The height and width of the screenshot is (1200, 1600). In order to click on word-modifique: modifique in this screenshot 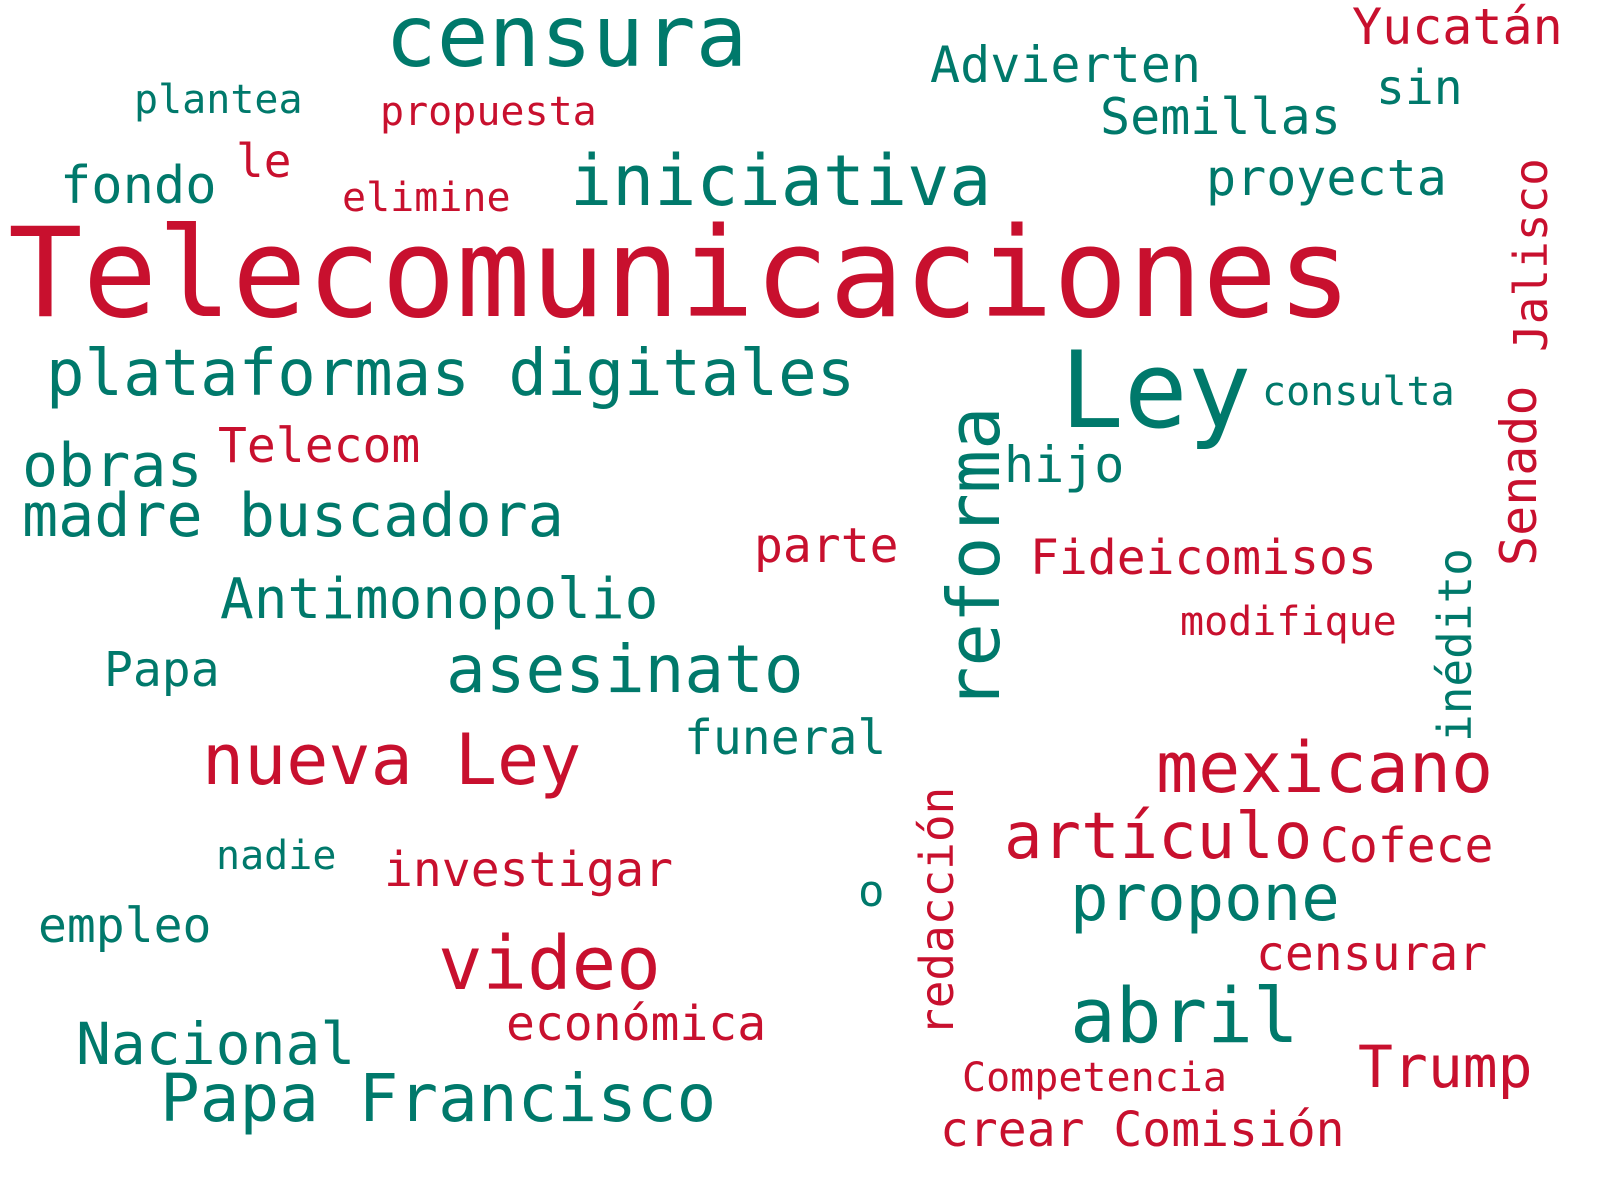, I will do `click(1288, 622)`.